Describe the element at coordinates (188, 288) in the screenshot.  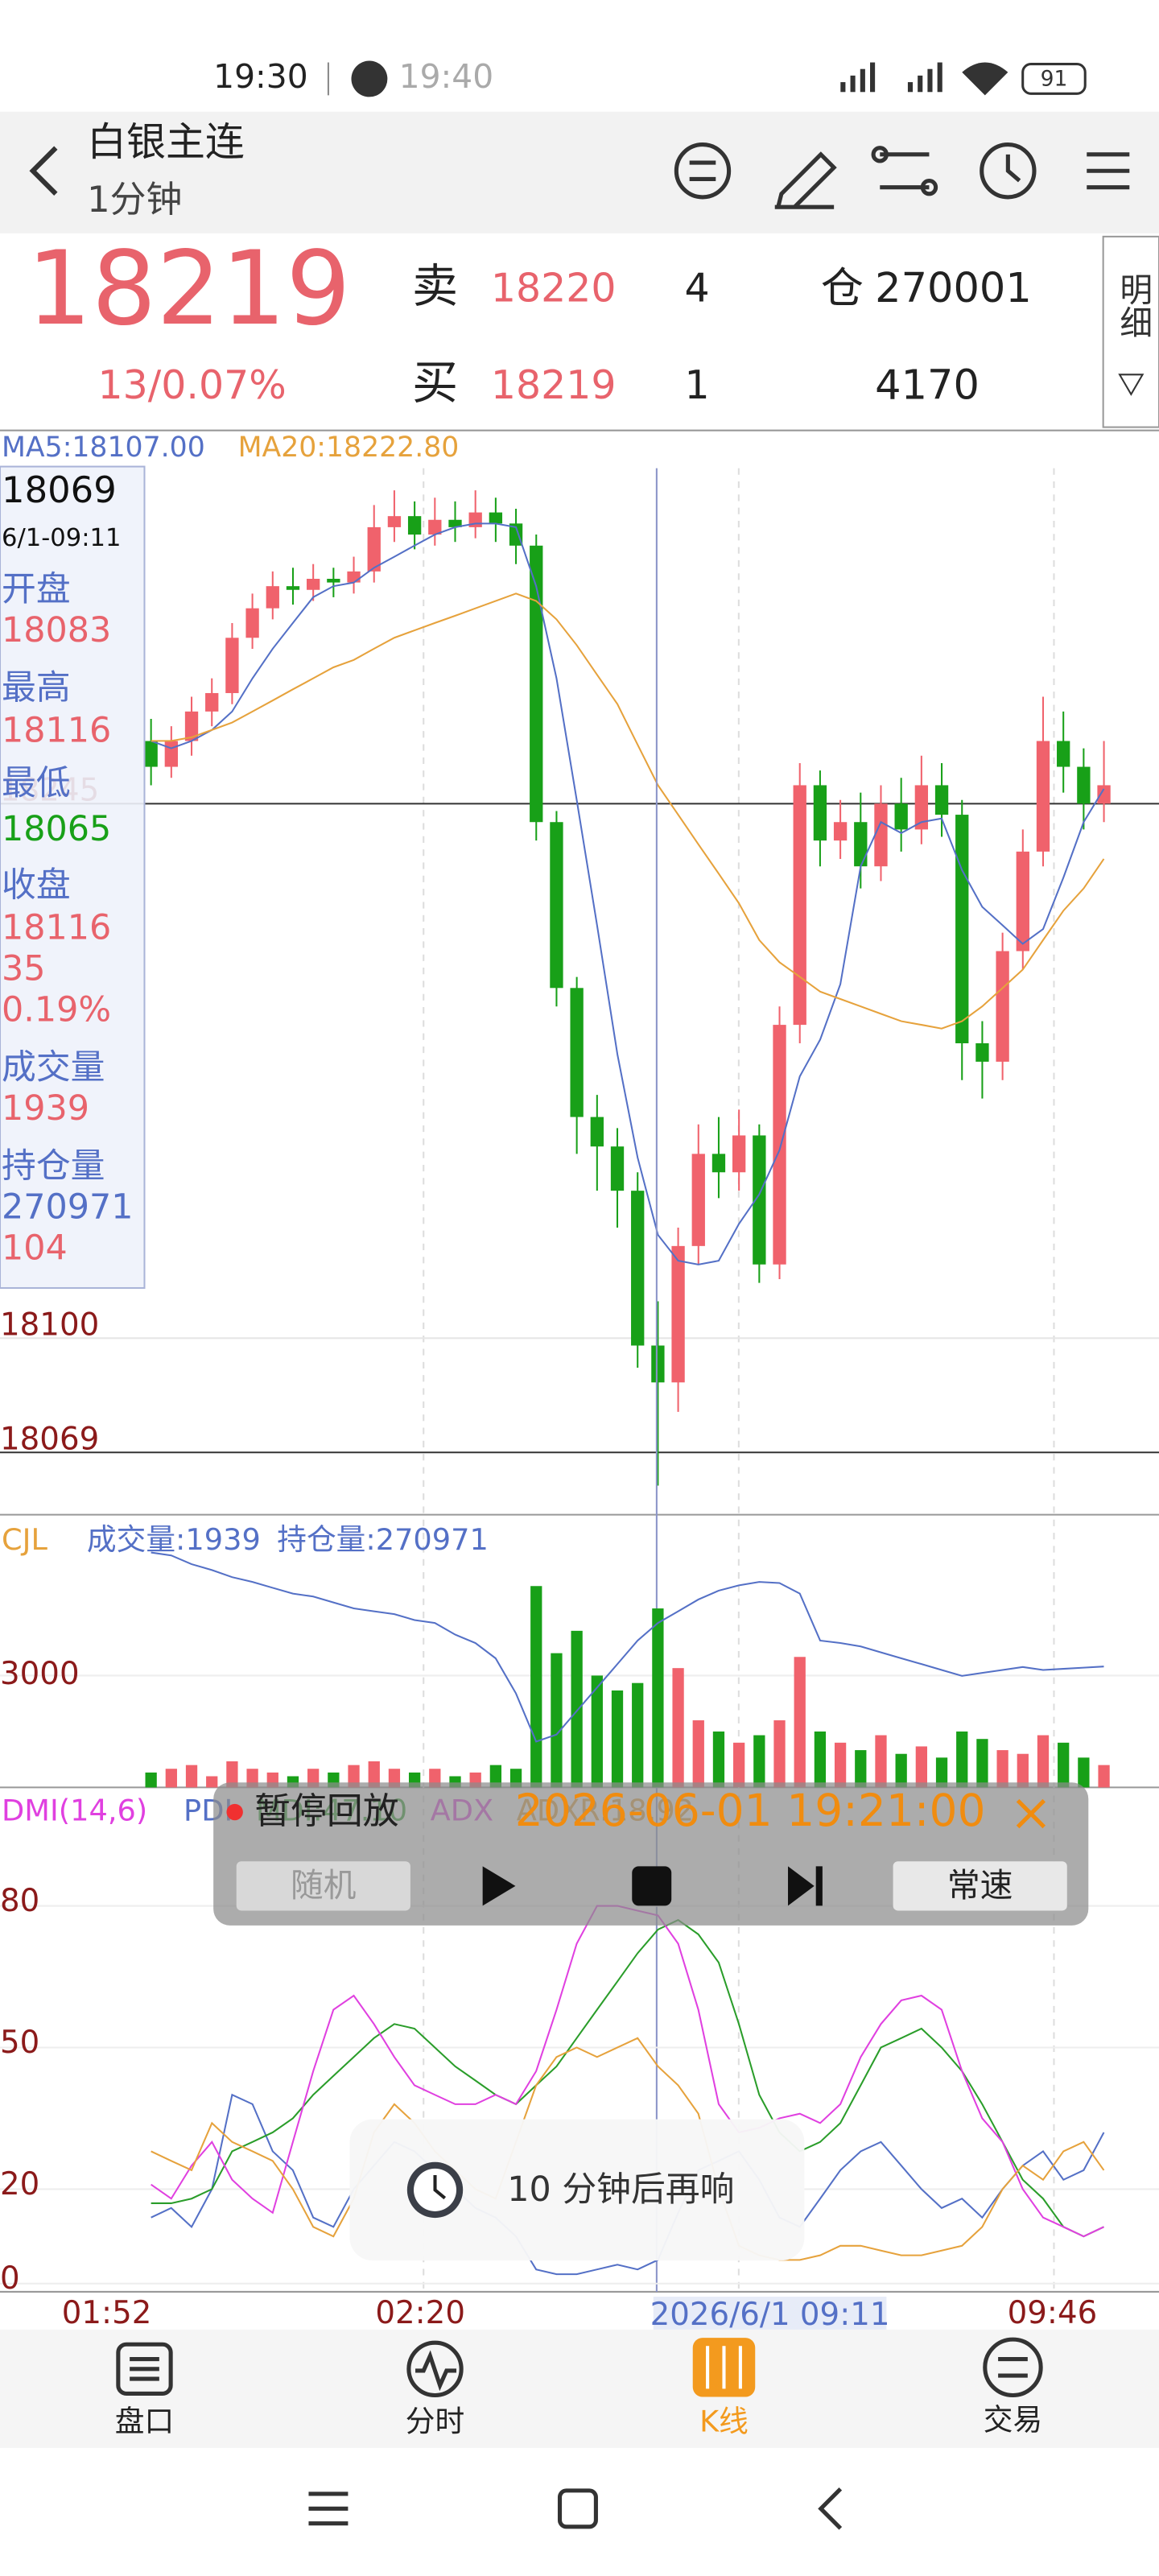
I see `last-price: 18219` at that location.